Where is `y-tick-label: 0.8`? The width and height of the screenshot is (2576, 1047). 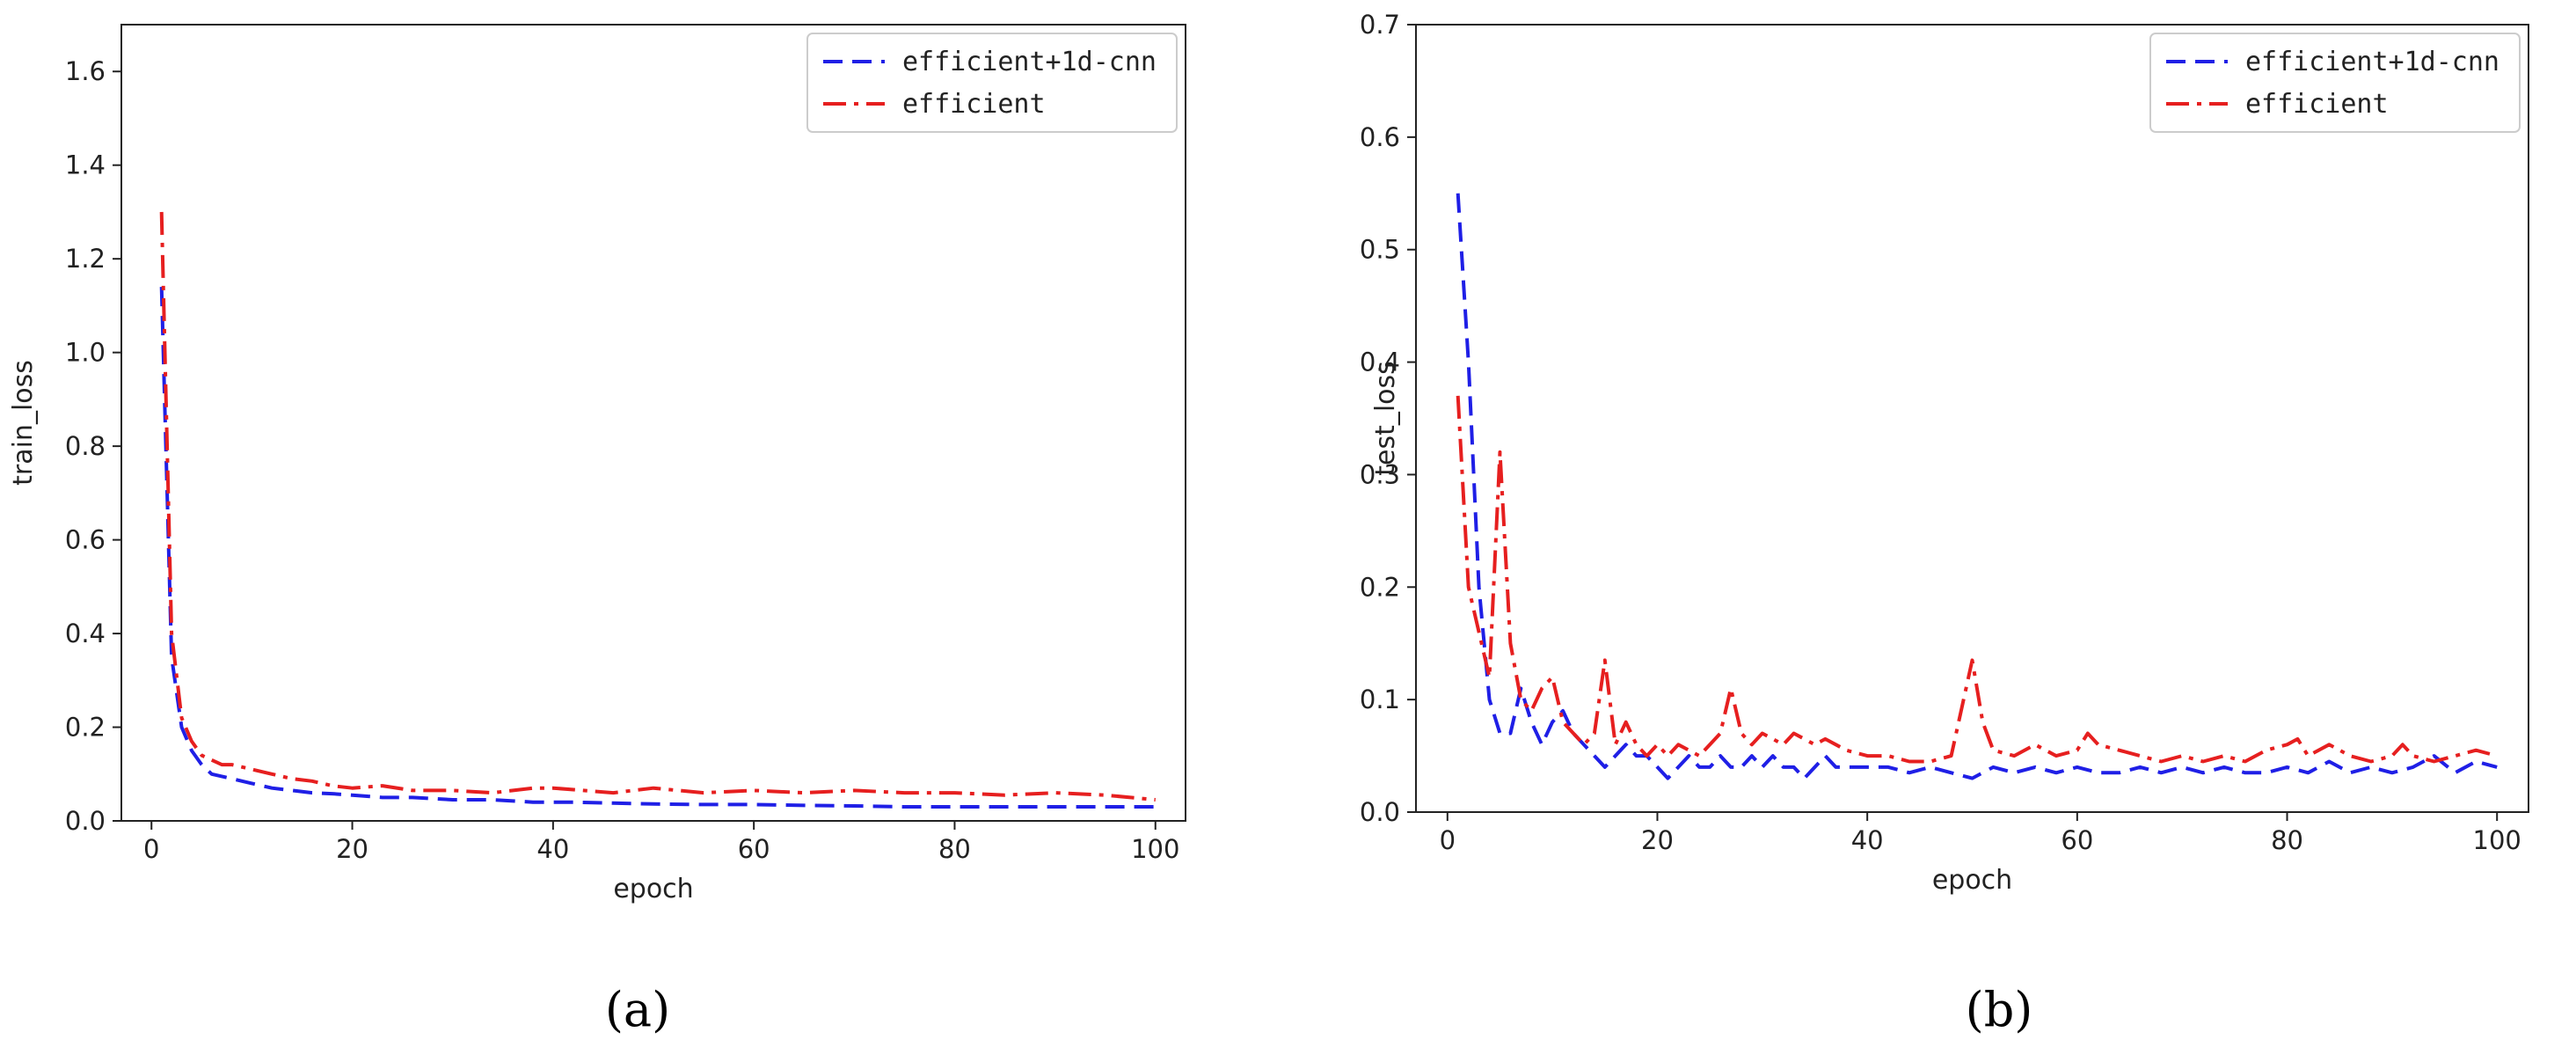
y-tick-label: 0.8 is located at coordinates (85, 446).